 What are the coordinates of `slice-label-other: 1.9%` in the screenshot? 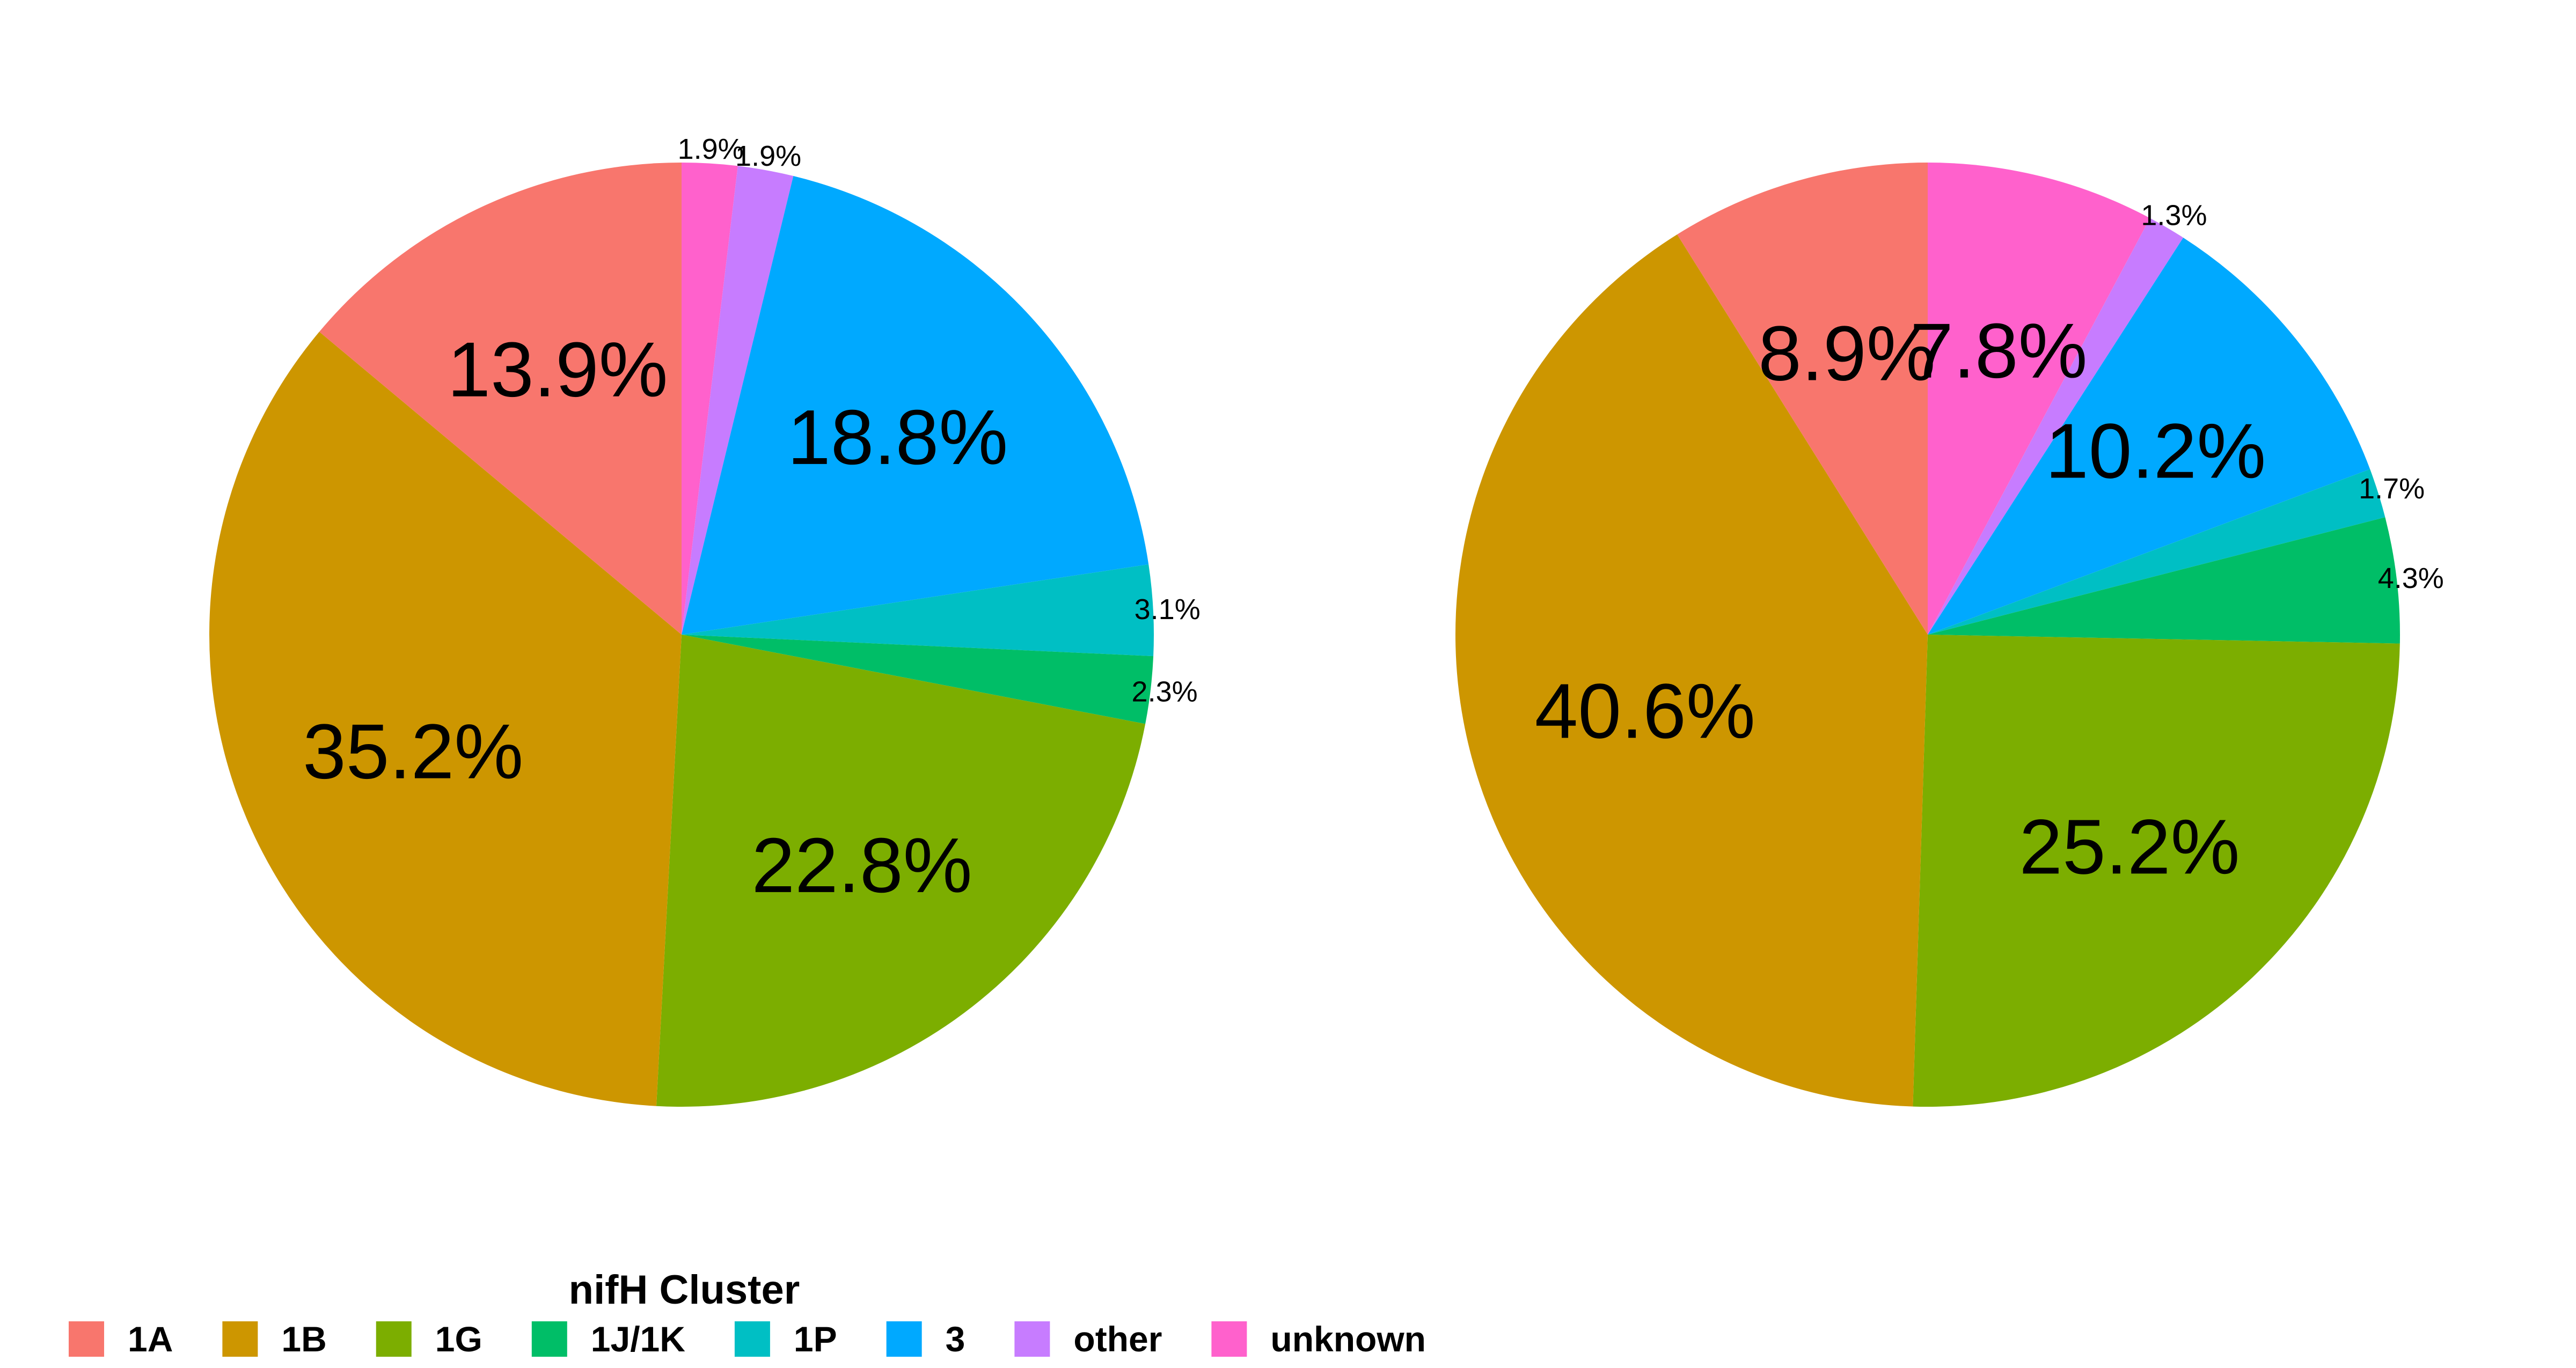 It's located at (768, 156).